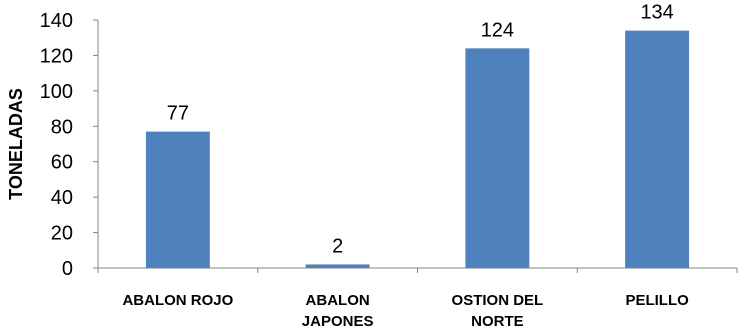 The height and width of the screenshot is (333, 749). What do you see at coordinates (657, 300) in the screenshot?
I see `category-label: PELILLO` at bounding box center [657, 300].